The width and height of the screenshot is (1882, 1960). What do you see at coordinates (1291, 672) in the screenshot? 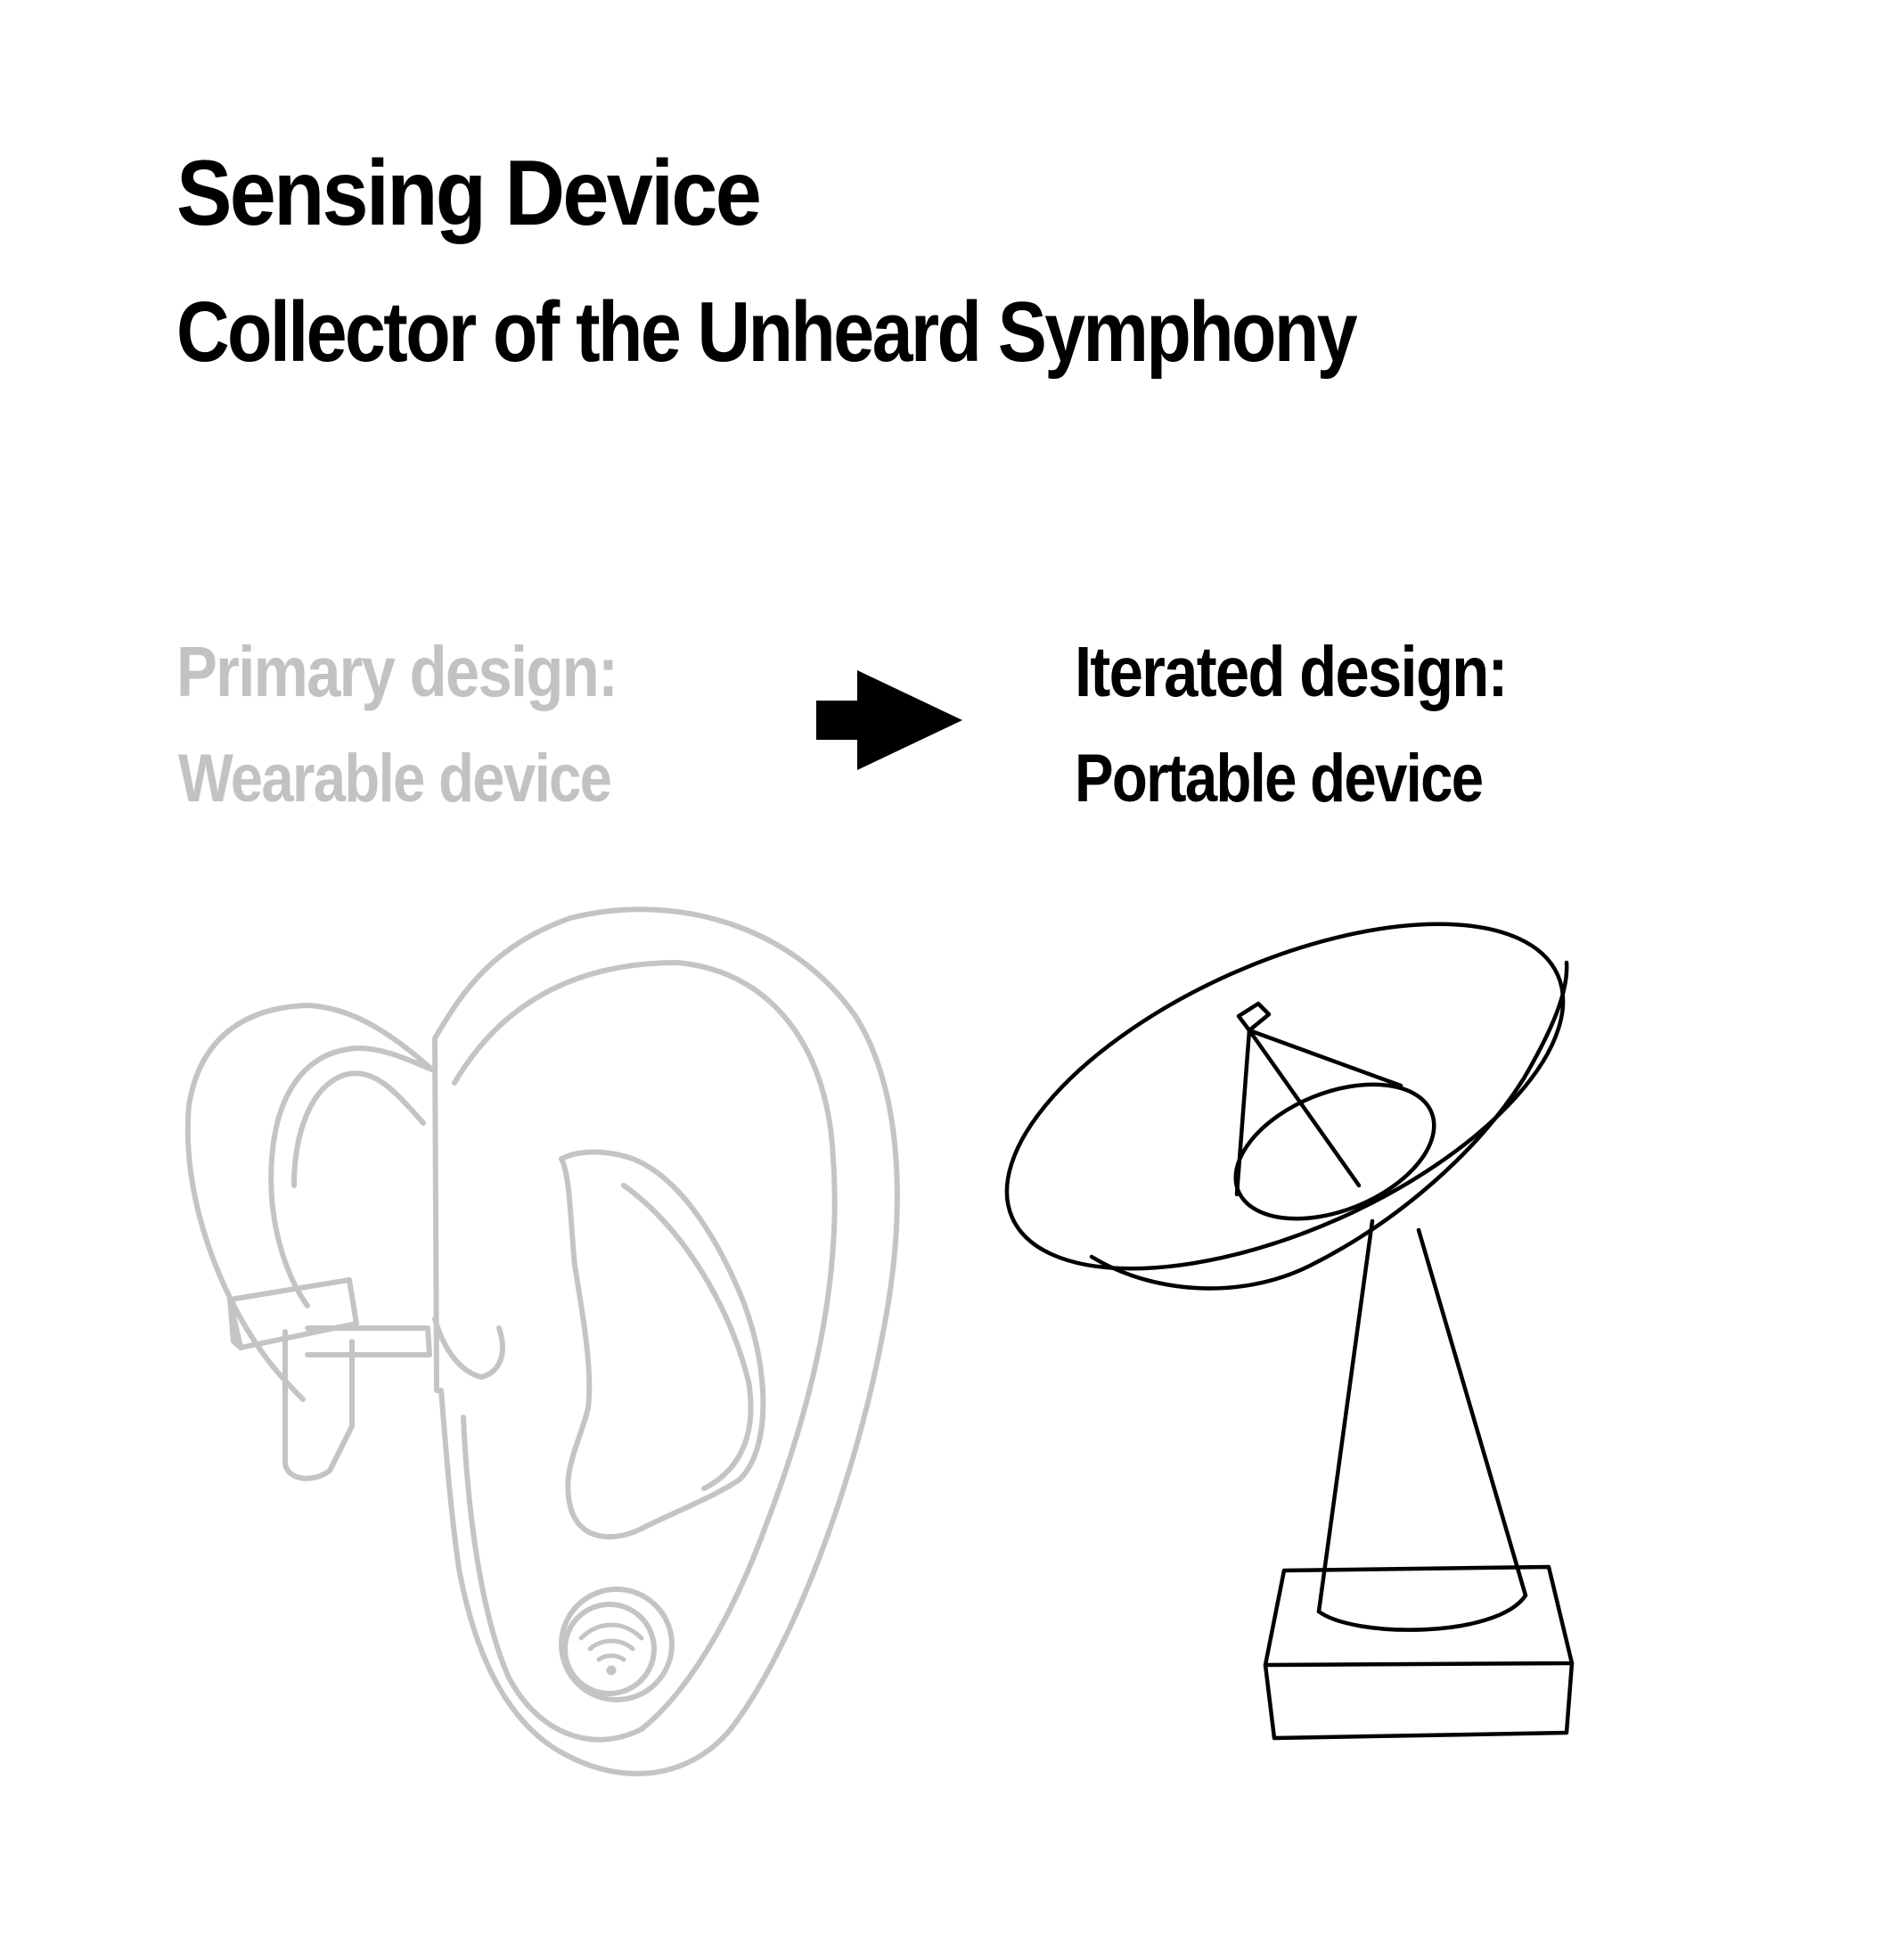
I see `iterated-design-heading: Iterated design:` at bounding box center [1291, 672].